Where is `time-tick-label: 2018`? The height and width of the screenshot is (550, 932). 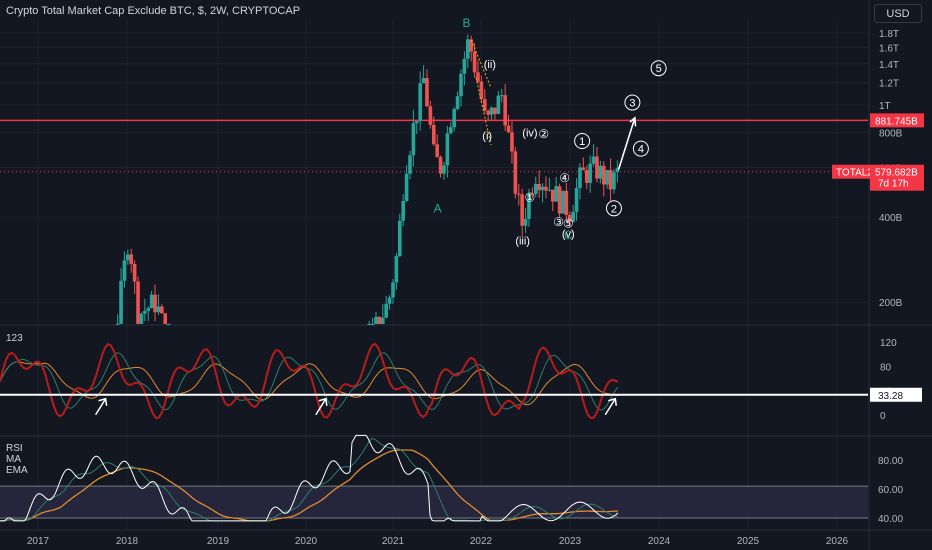
time-tick-label: 2018 is located at coordinates (127, 541).